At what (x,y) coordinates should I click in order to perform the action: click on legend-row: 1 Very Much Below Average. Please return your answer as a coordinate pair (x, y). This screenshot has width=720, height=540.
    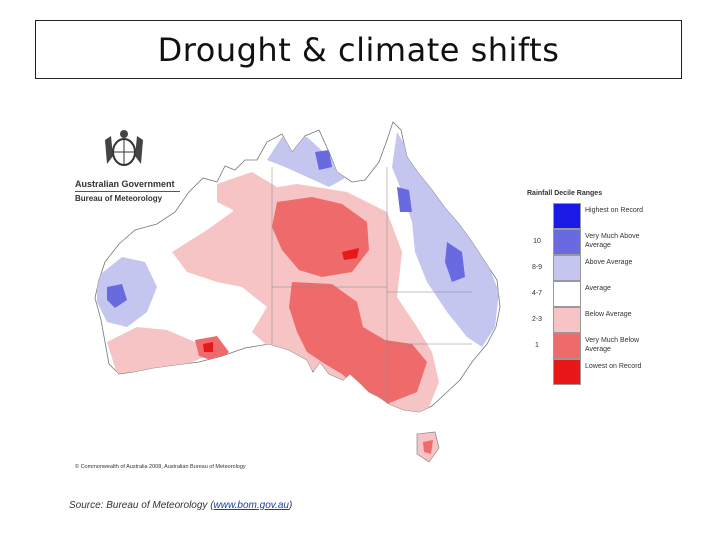
    Looking at the image, I should click on (585, 346).